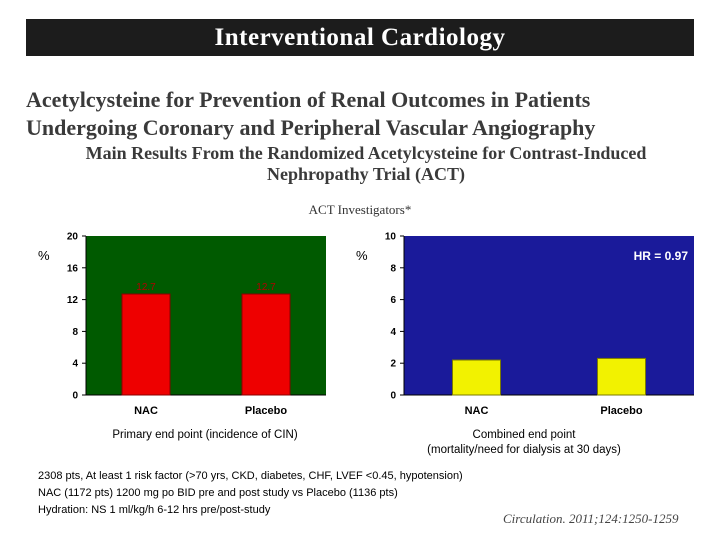 This screenshot has width=720, height=540. I want to click on y-tick-label: 12, so click(73, 300).